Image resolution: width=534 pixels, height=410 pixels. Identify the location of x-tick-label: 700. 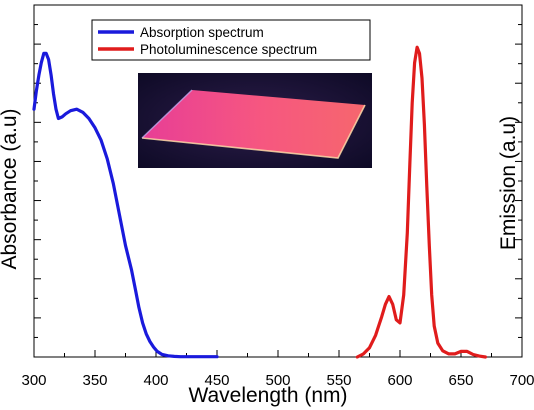
(521, 380).